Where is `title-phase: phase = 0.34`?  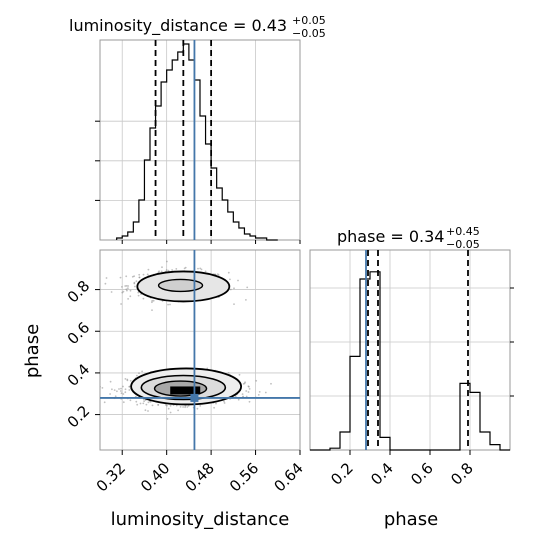
title-phase: phase = 0.34 is located at coordinates (390, 236).